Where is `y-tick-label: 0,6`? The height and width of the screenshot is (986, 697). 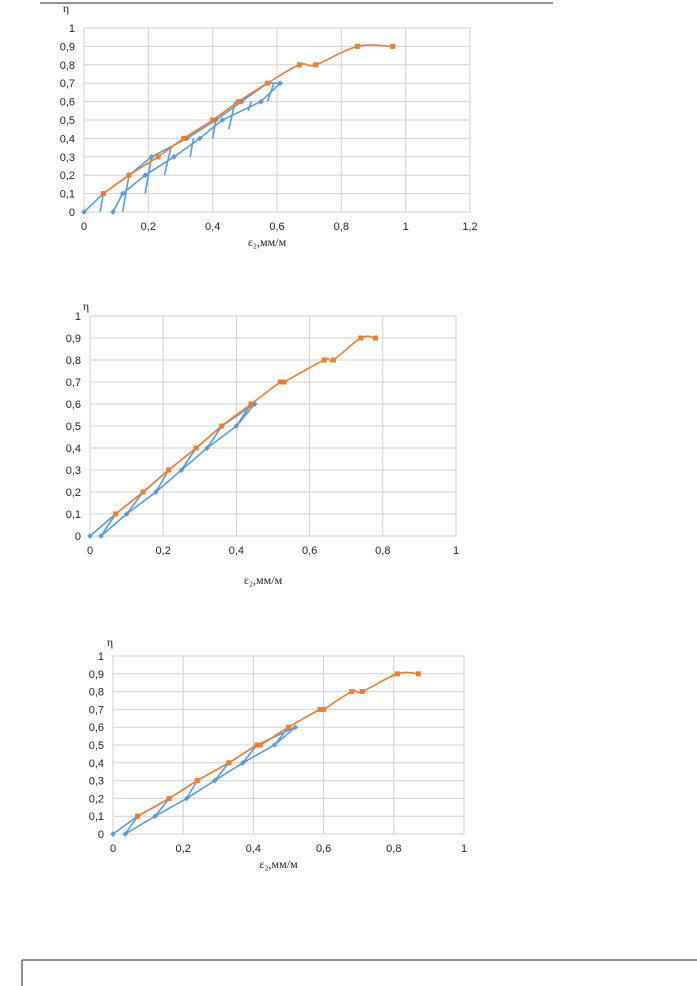
y-tick-label: 0,6 is located at coordinates (73, 405).